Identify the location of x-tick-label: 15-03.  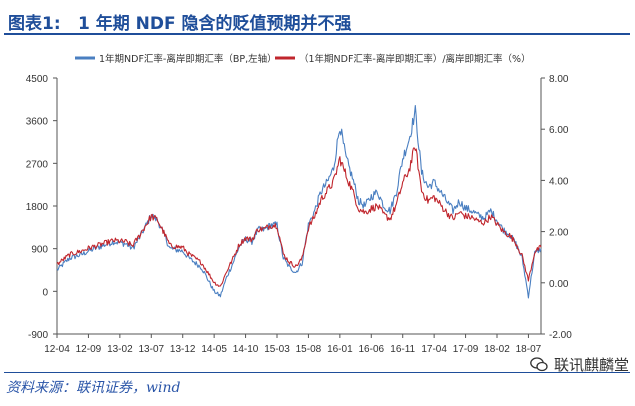
(277, 349).